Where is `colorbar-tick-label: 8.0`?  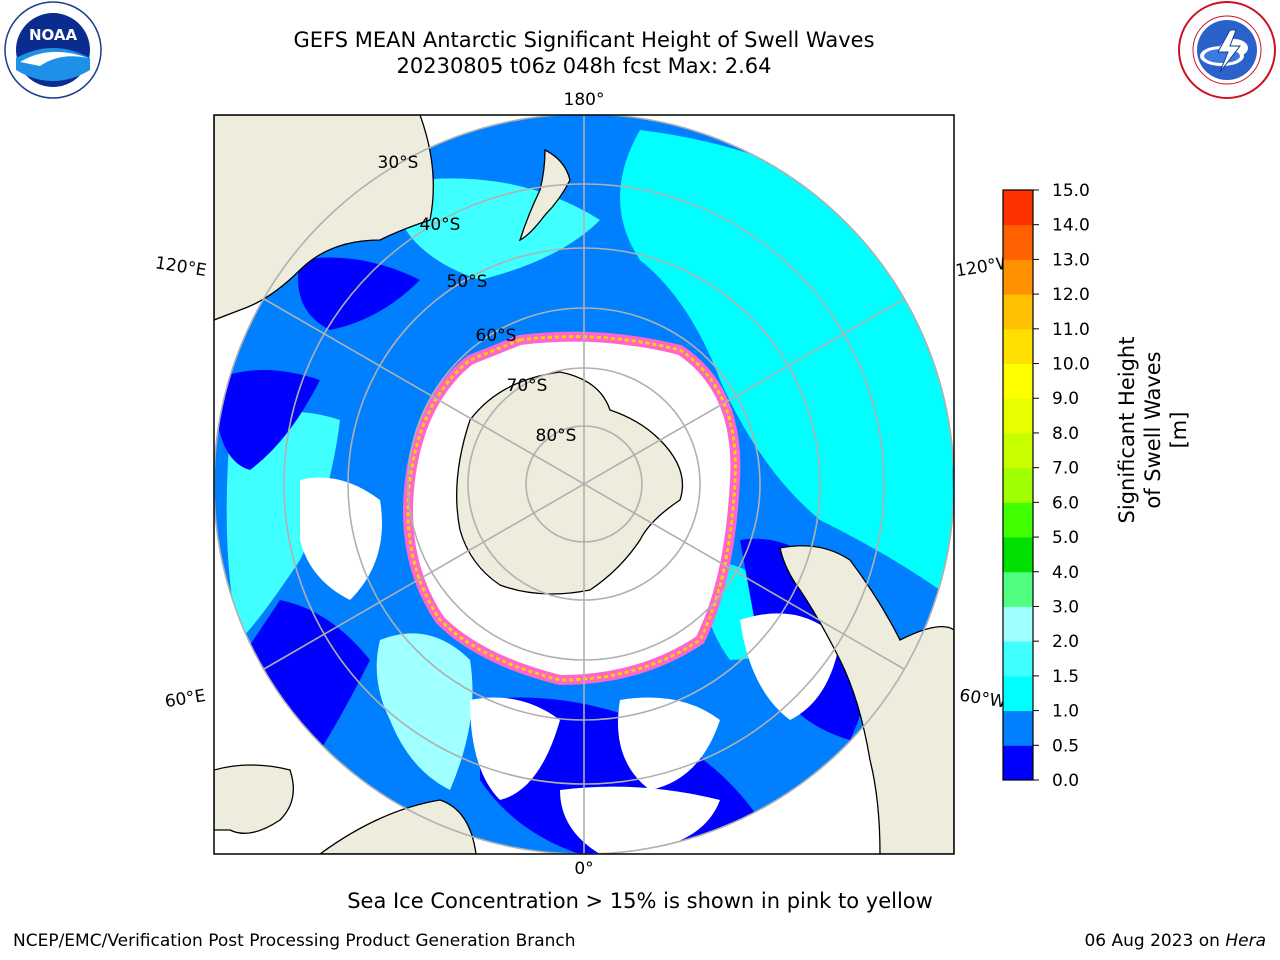 colorbar-tick-label: 8.0 is located at coordinates (1065, 434).